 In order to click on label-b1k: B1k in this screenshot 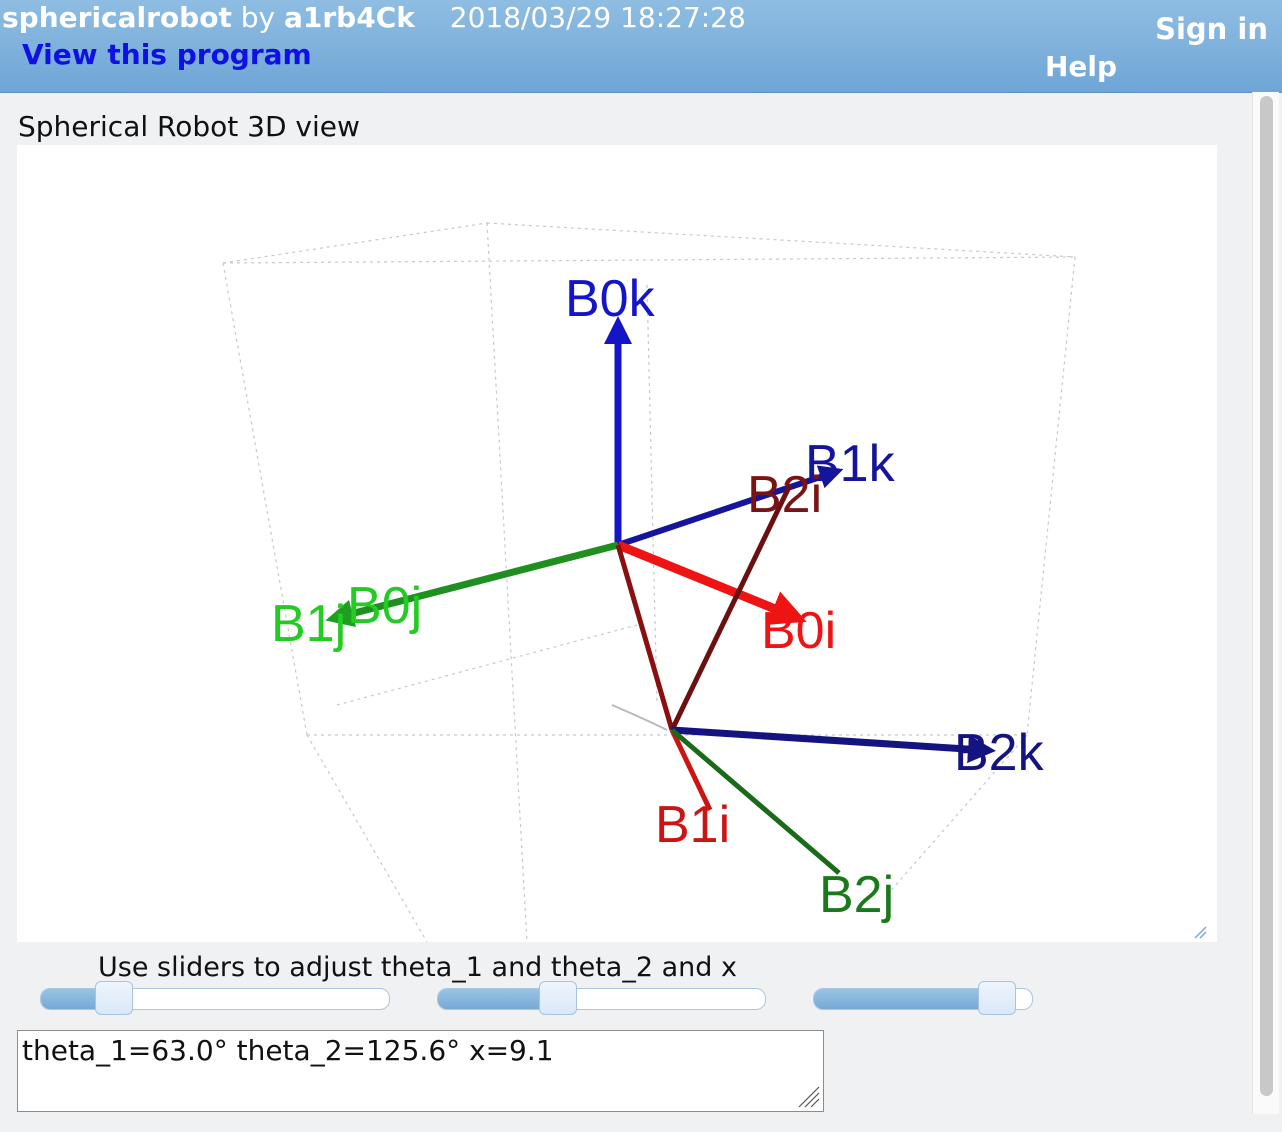, I will do `click(850, 464)`.